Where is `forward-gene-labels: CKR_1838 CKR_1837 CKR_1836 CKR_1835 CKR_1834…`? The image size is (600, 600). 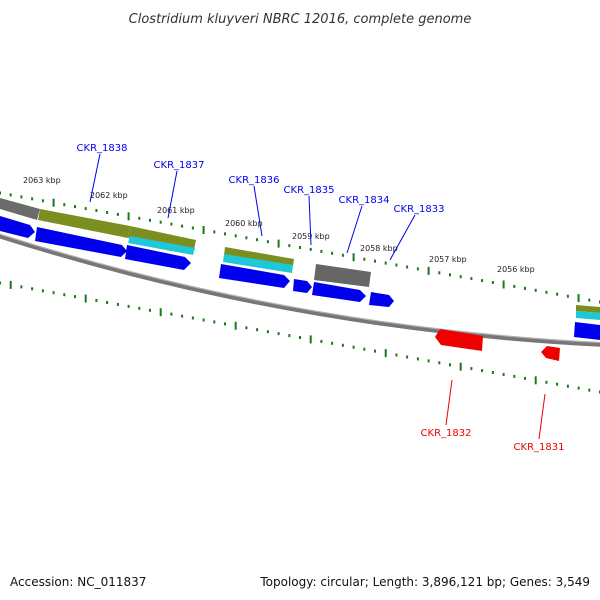
forward-gene-labels: CKR_1838 CKR_1837 CKR_1836 CKR_1835 CKR_1834… is located at coordinates (261, 202).